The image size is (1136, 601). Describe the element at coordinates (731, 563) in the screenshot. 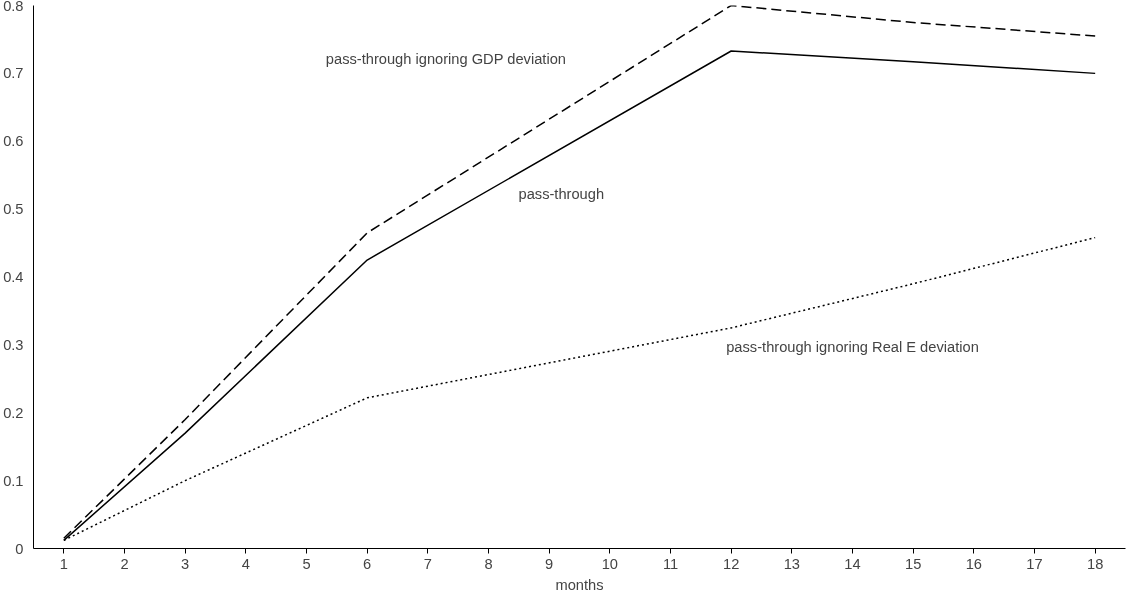

I see `x-tick-label: 12` at that location.